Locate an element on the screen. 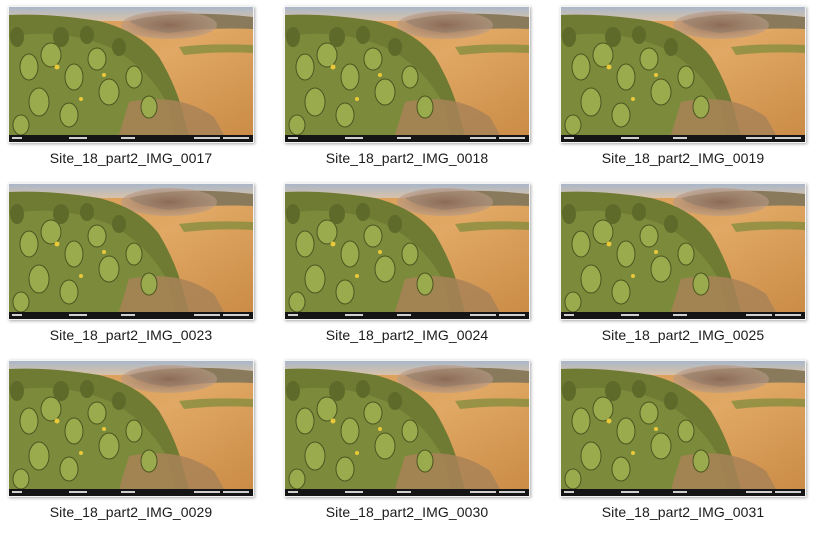 This screenshot has height=533, width=825. file-item: Site_18_part2_IMG_0031 is located at coordinates (687, 442).